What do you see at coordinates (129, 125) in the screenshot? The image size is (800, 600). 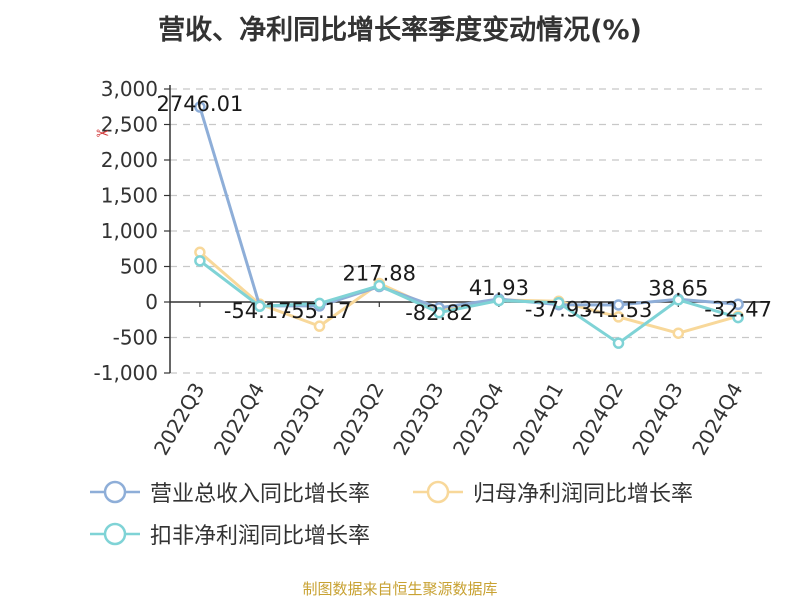 I see `y-tick-label: 2,500` at bounding box center [129, 125].